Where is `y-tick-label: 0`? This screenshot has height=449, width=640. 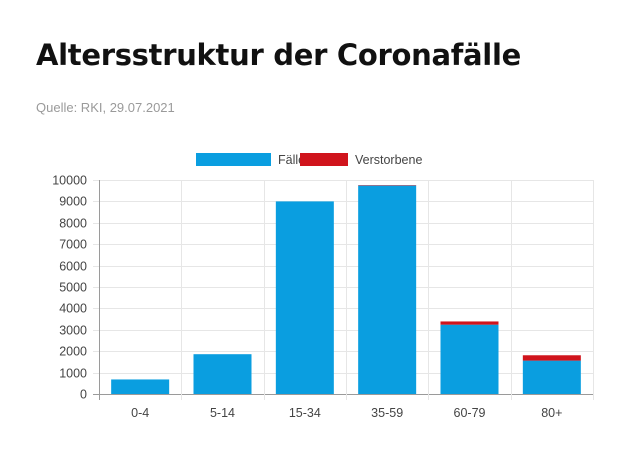
y-tick-label: 0 is located at coordinates (83, 395).